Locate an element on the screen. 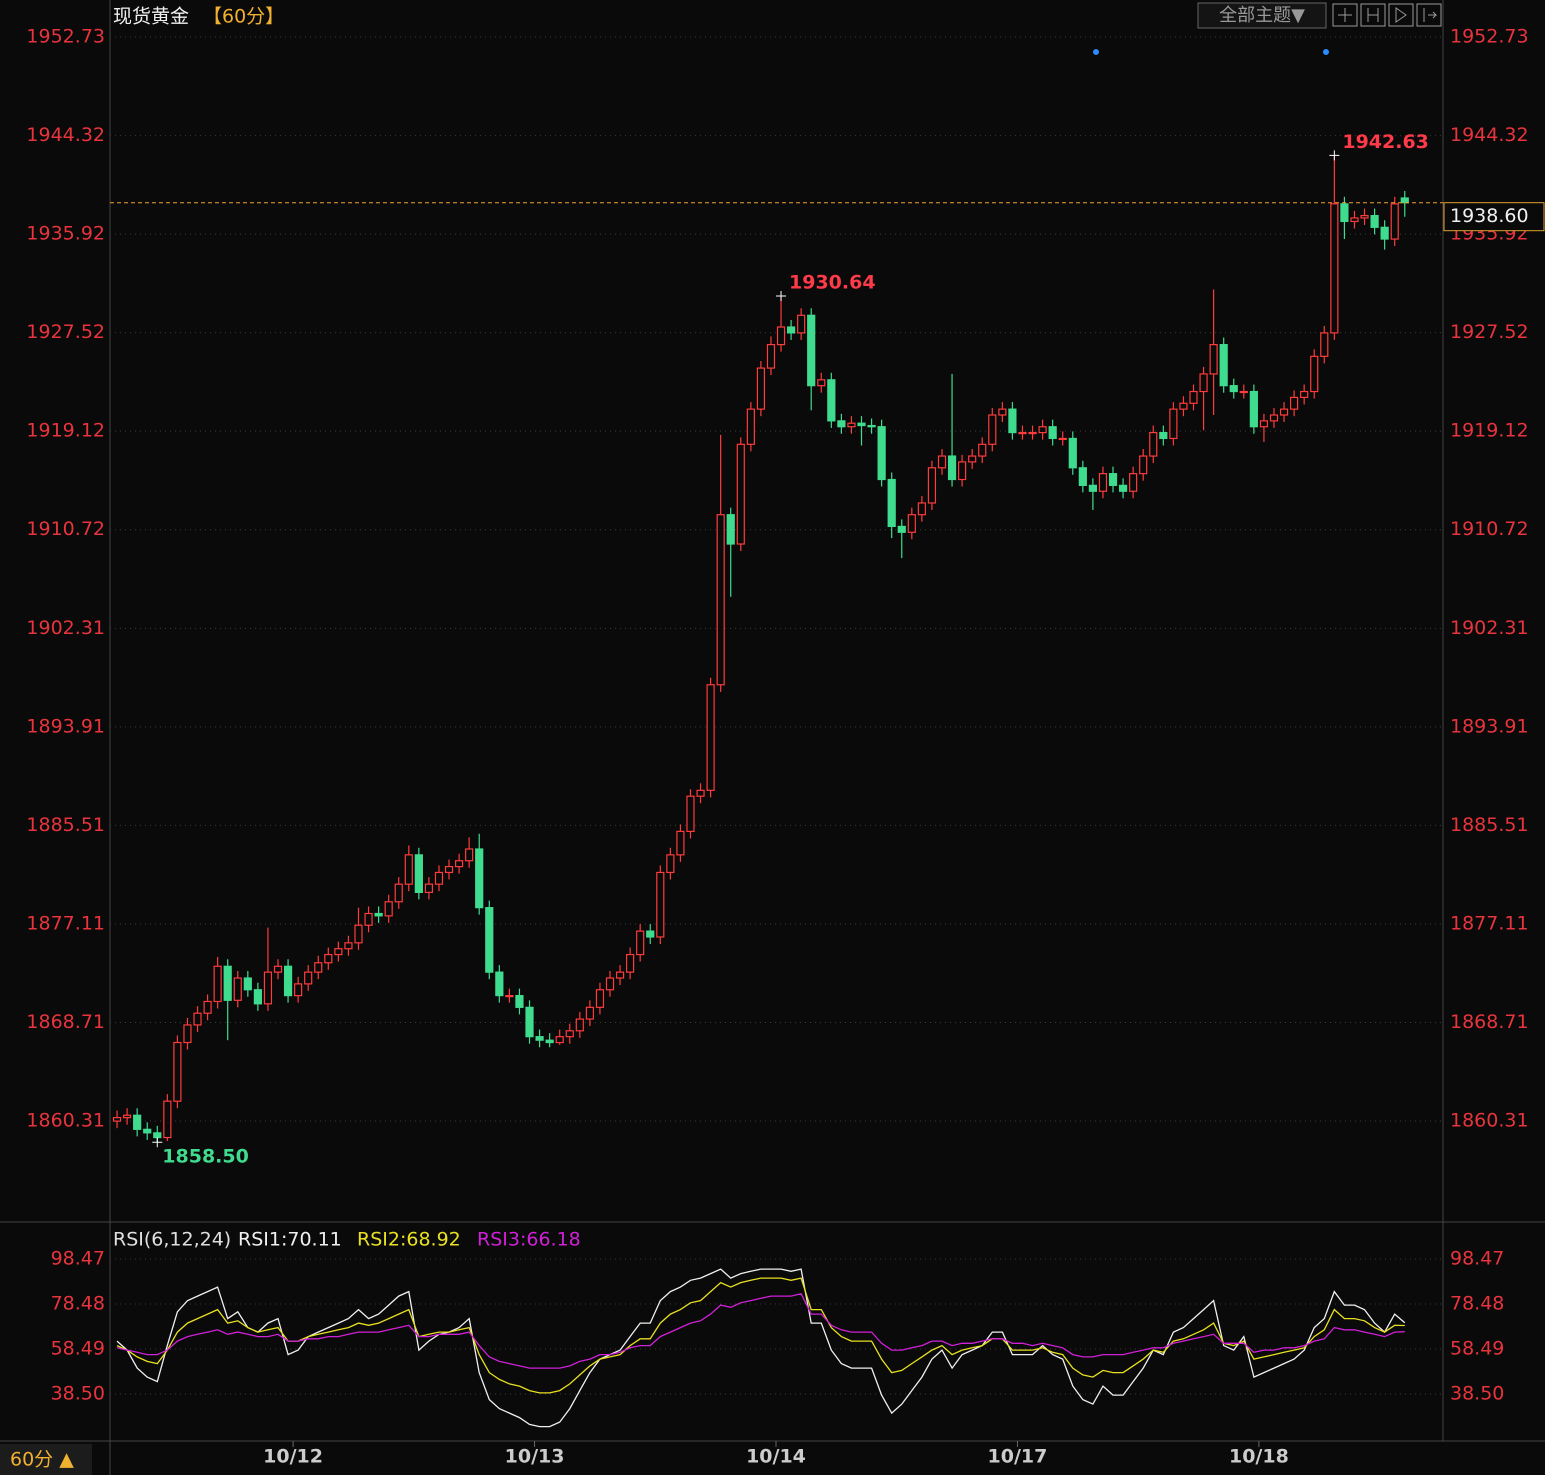 The image size is (1545, 1475). indicator-title: RSI(6,12,24) is located at coordinates (172, 1240).